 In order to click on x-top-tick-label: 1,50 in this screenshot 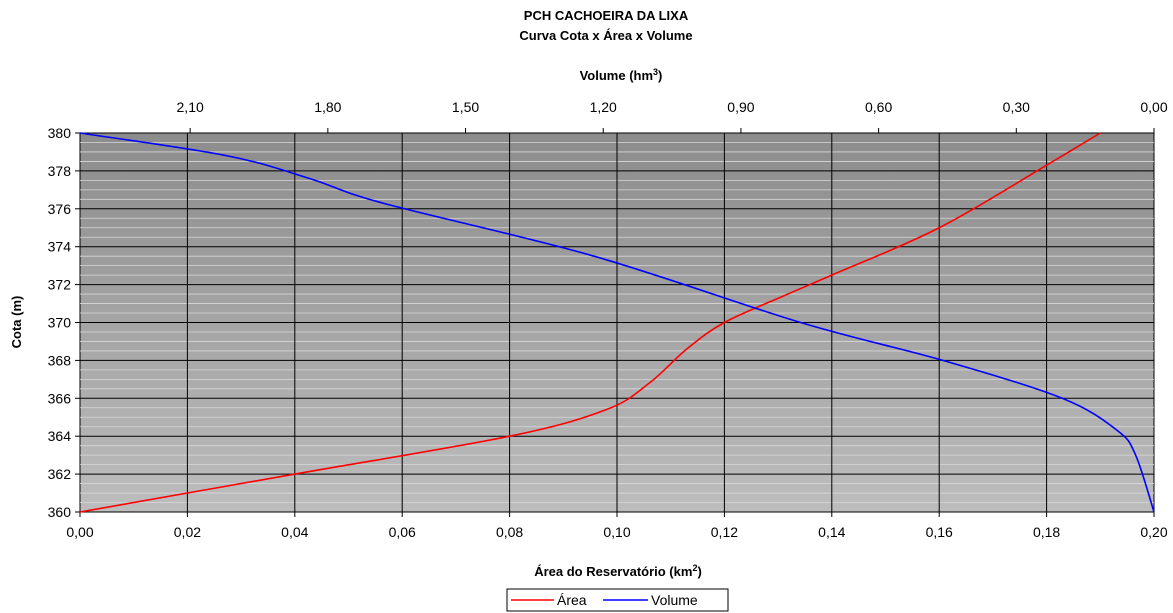, I will do `click(465, 107)`.